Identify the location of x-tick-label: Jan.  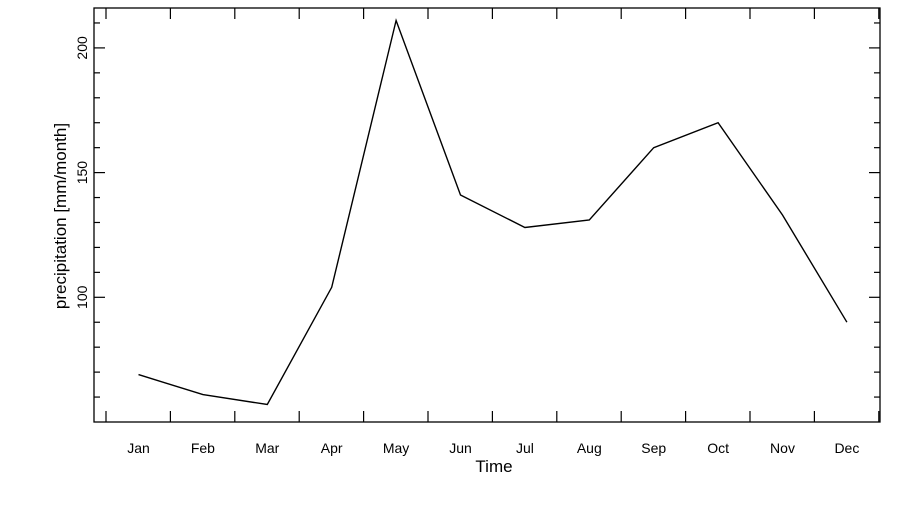
(138, 448).